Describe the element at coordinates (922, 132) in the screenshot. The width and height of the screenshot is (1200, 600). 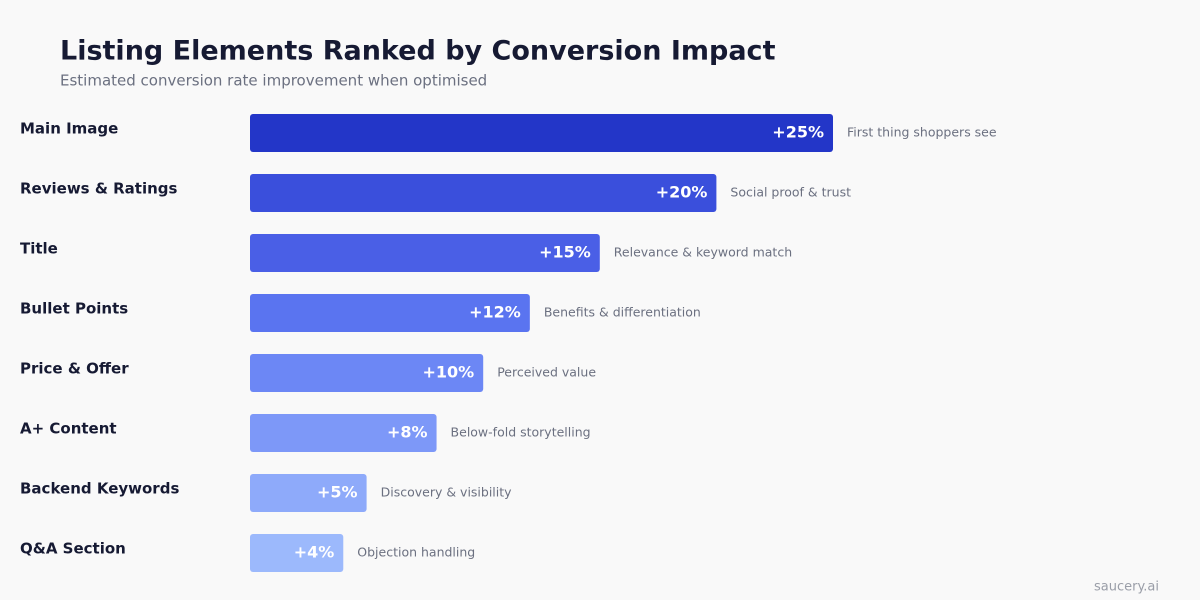
I see `annotation: First thing shoppers see` at that location.